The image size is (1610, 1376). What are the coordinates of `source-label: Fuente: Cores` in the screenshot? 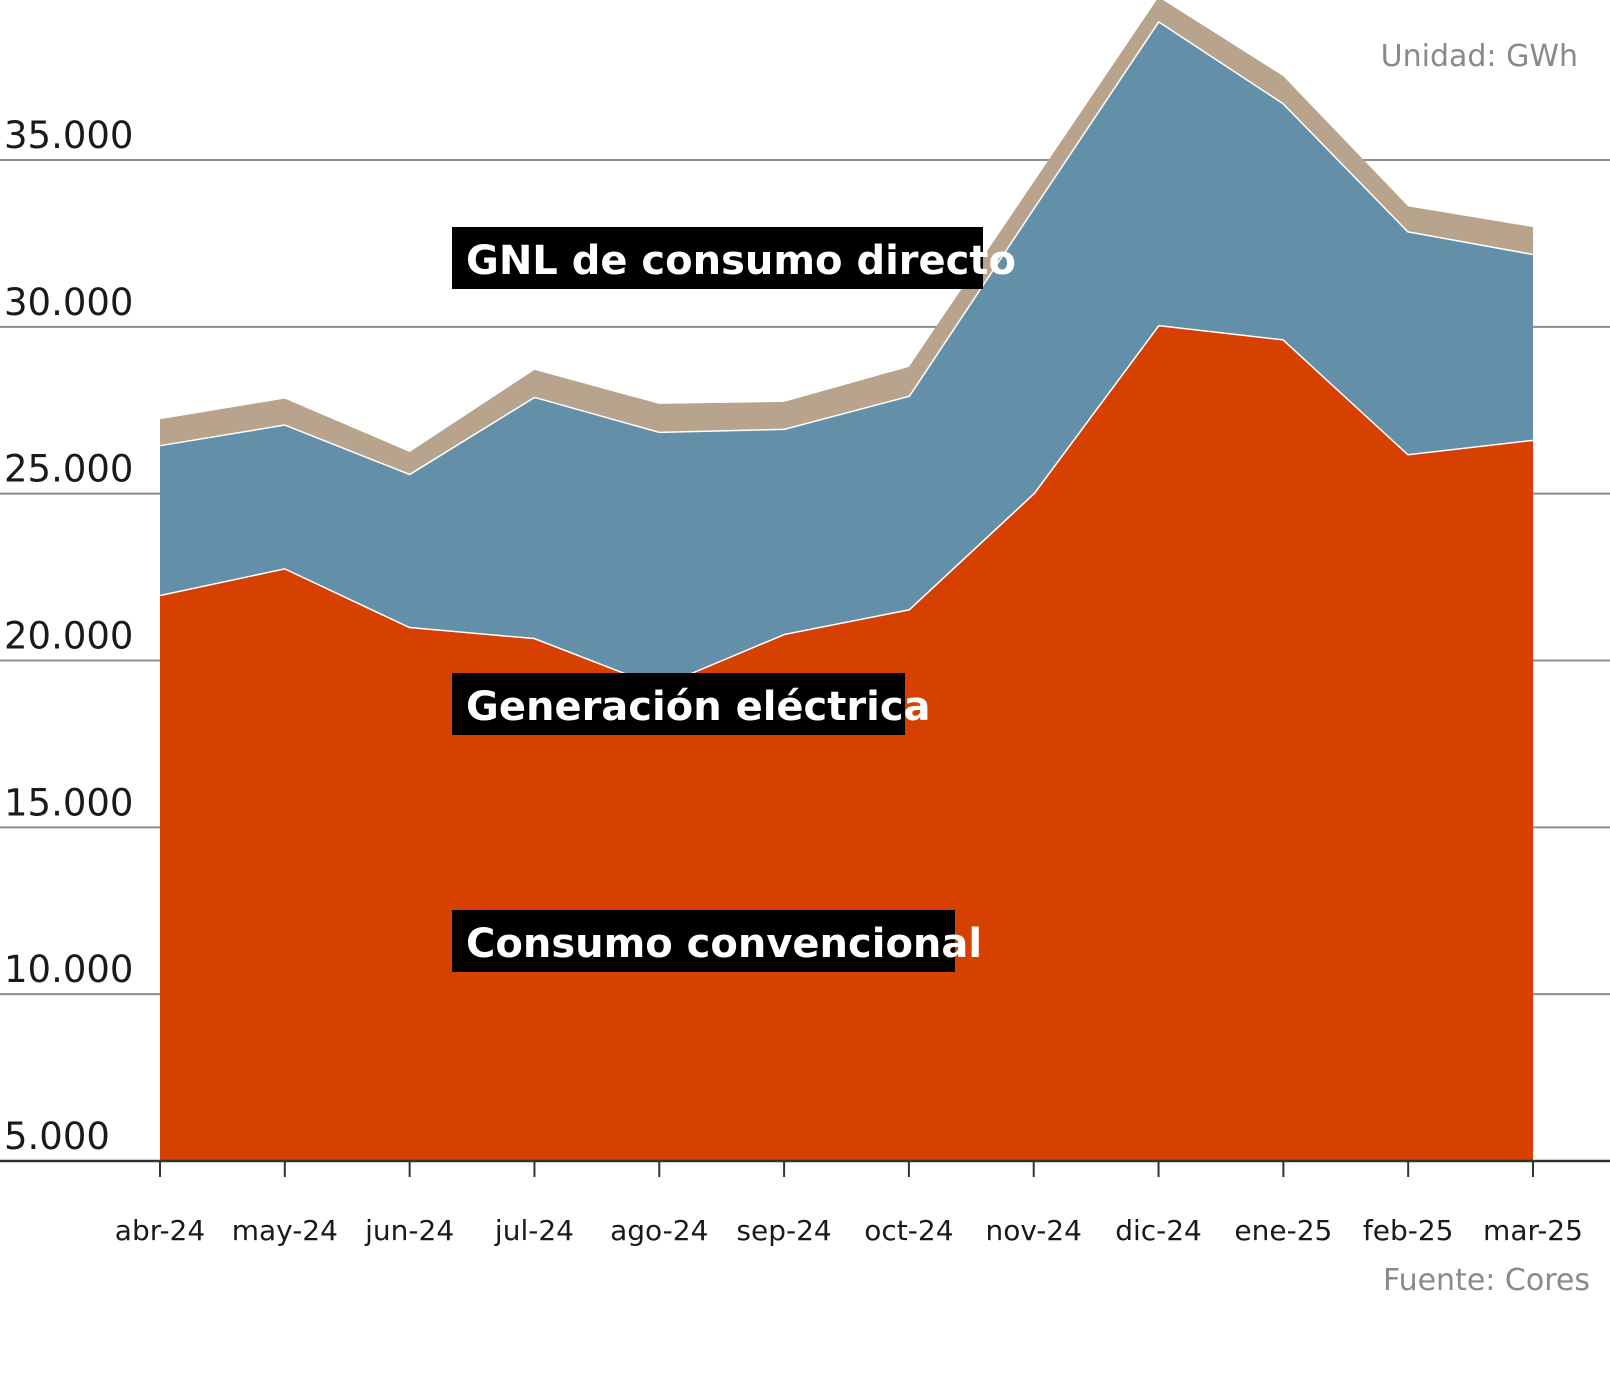 It's located at (1486, 1280).